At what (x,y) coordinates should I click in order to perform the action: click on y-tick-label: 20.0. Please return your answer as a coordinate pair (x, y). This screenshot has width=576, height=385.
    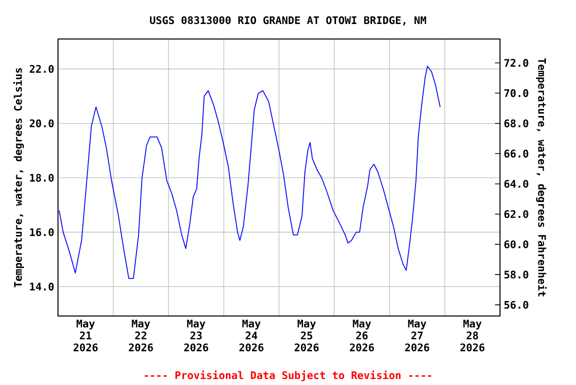
    Looking at the image, I should click on (42, 124).